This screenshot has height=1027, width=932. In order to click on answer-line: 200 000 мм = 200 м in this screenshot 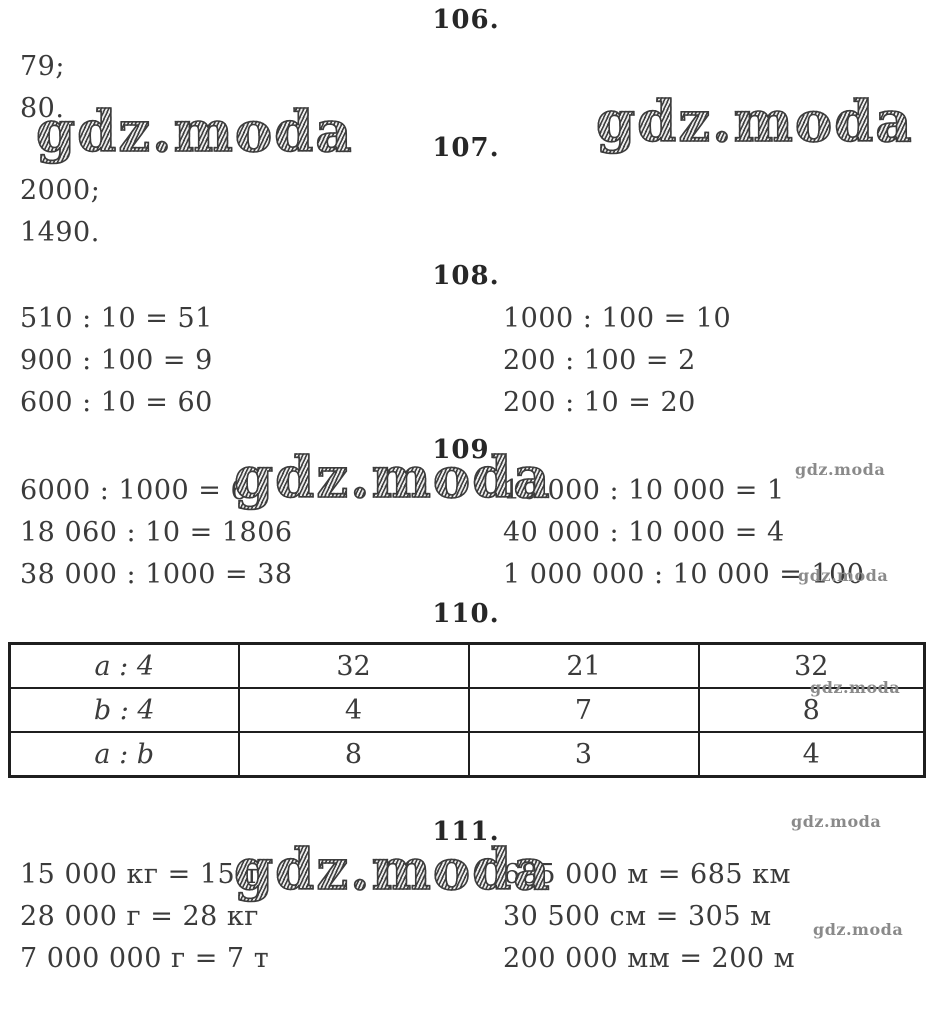, I will do `click(649, 958)`.